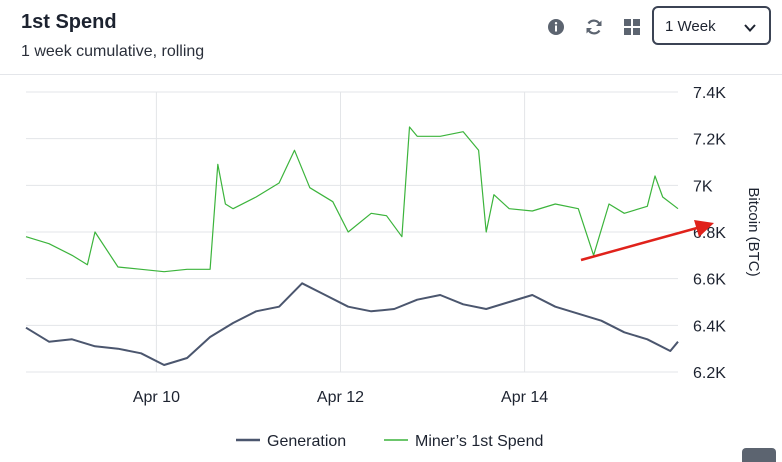  What do you see at coordinates (639, 244) in the screenshot?
I see `arrow-shaft` at bounding box center [639, 244].